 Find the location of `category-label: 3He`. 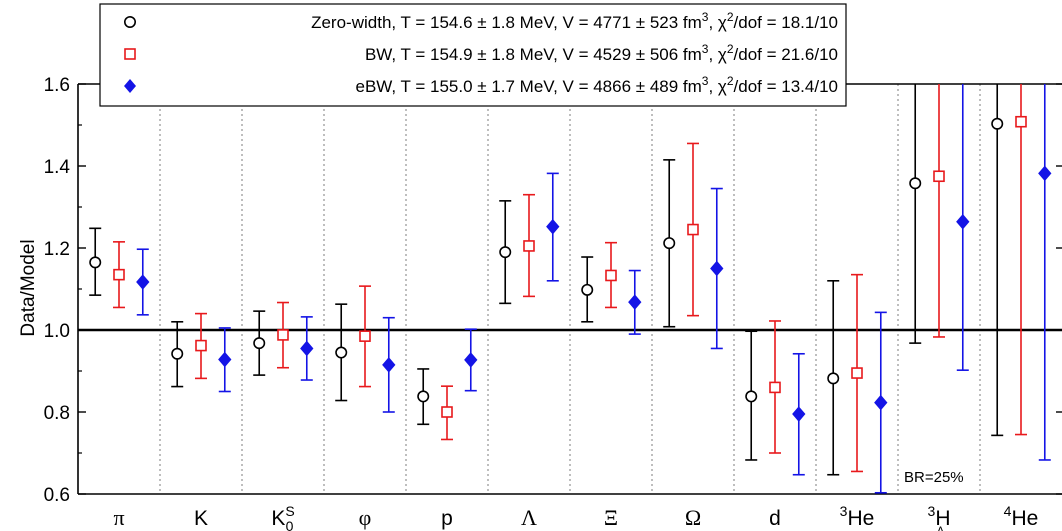

category-label: 3He is located at coordinates (857, 516).